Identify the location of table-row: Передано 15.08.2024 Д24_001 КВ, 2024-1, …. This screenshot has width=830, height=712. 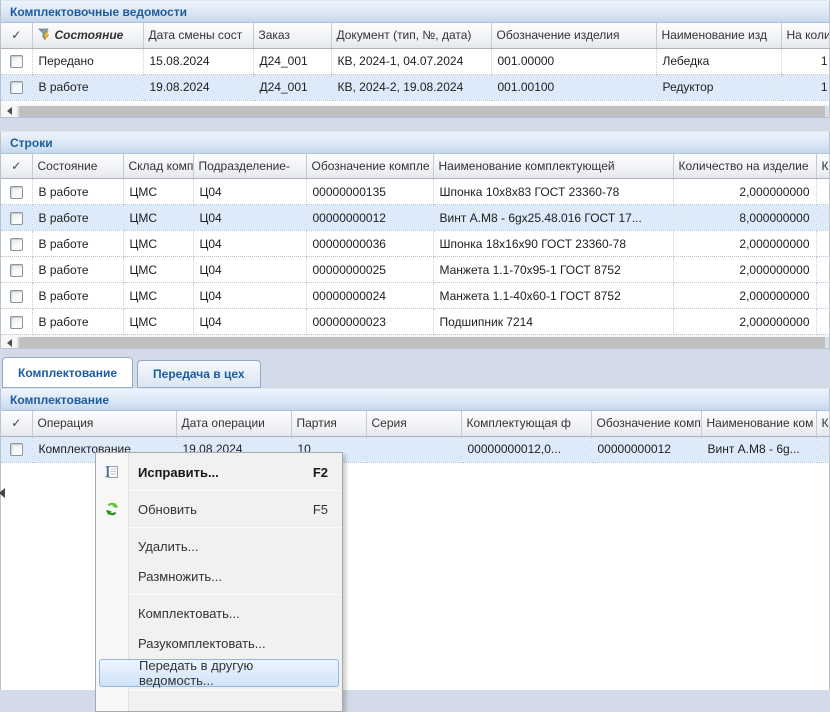
(415, 61).